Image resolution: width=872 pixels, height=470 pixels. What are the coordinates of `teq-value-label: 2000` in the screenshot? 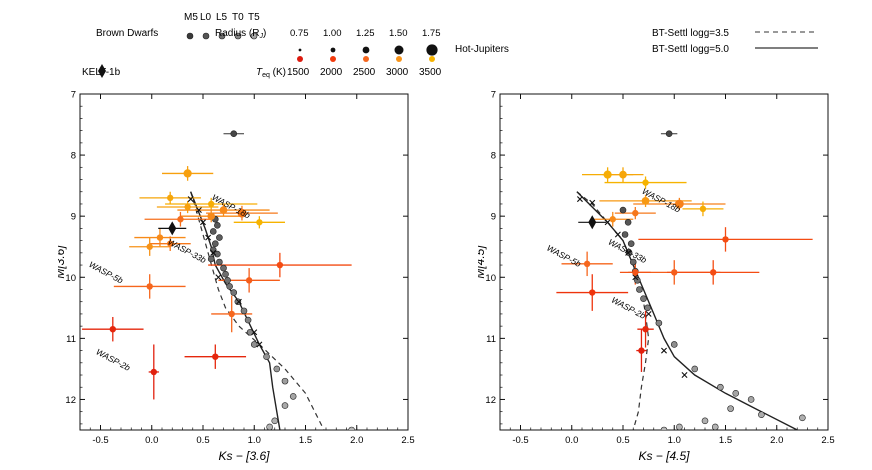 It's located at (331, 72).